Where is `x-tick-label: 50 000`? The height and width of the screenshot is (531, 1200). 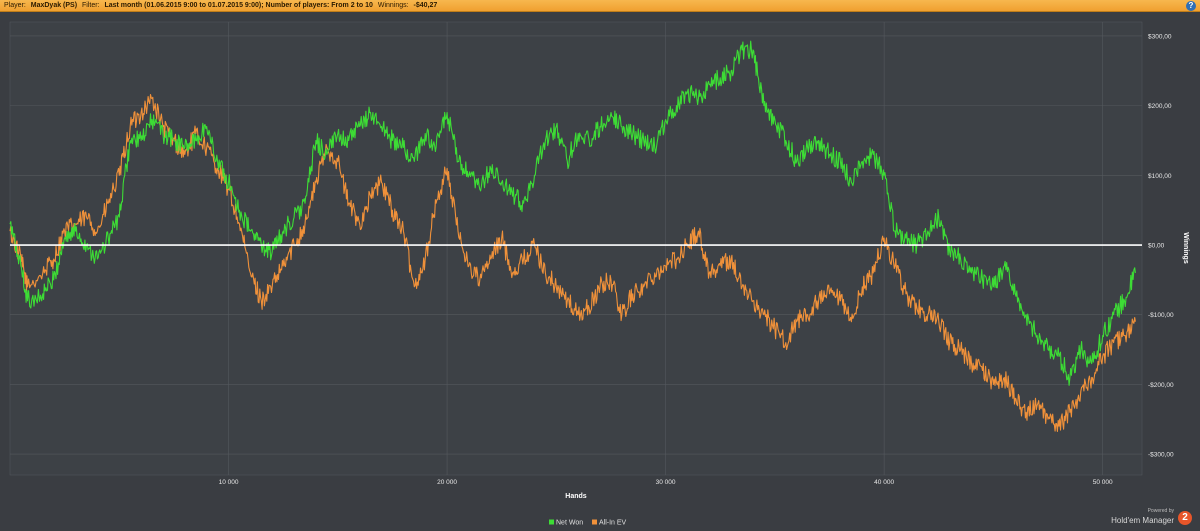 x-tick-label: 50 000 is located at coordinates (1103, 482).